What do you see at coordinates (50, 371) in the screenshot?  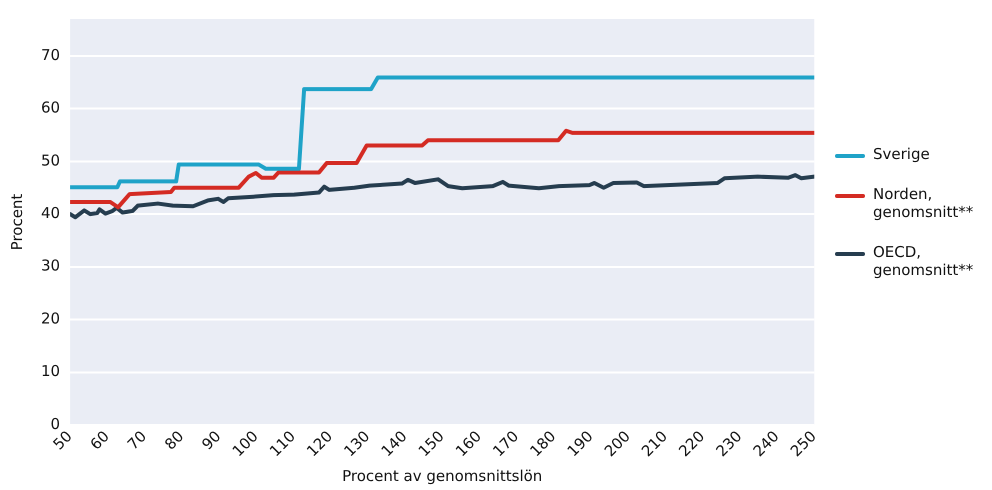 I see `y-tick-label: 10` at bounding box center [50, 371].